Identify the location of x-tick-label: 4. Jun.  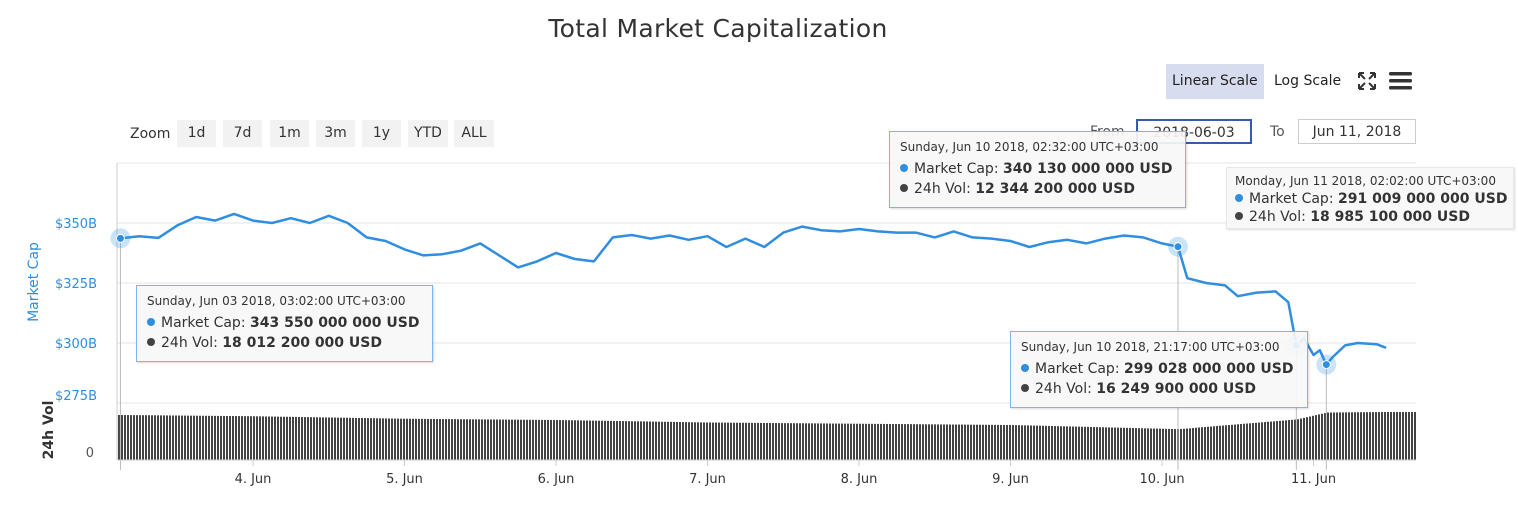
(253, 479).